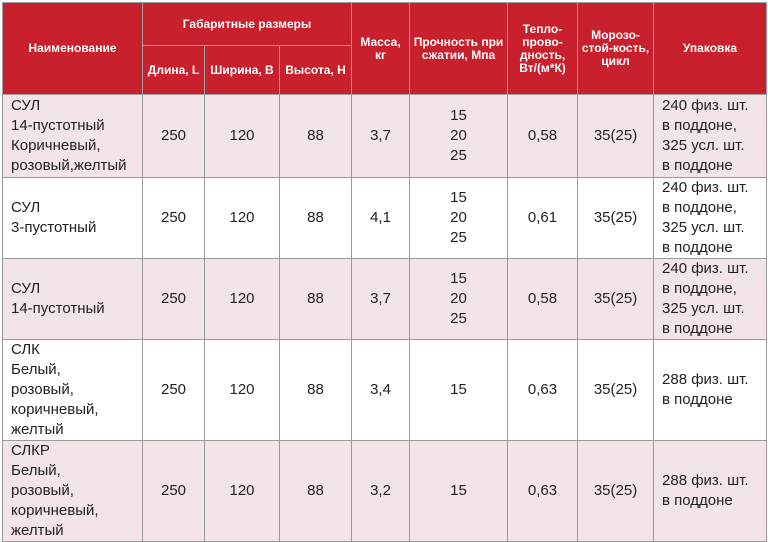 Image resolution: width=768 pixels, height=542 pixels. What do you see at coordinates (710, 48) in the screenshot?
I see `header-packing: Упаковка` at bounding box center [710, 48].